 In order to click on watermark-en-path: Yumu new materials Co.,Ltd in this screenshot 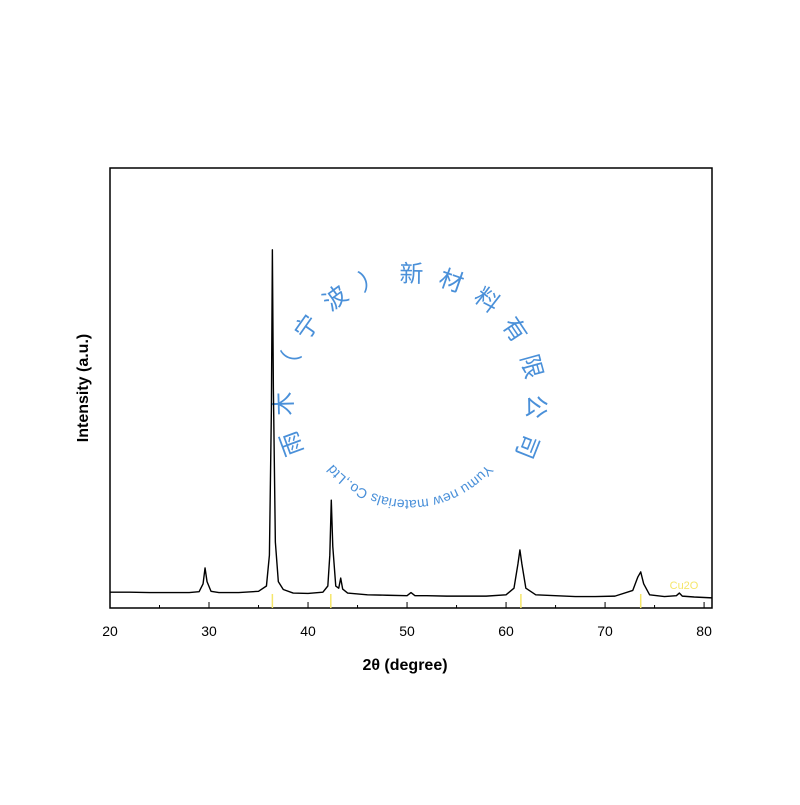, I will do `click(409, 487)`.